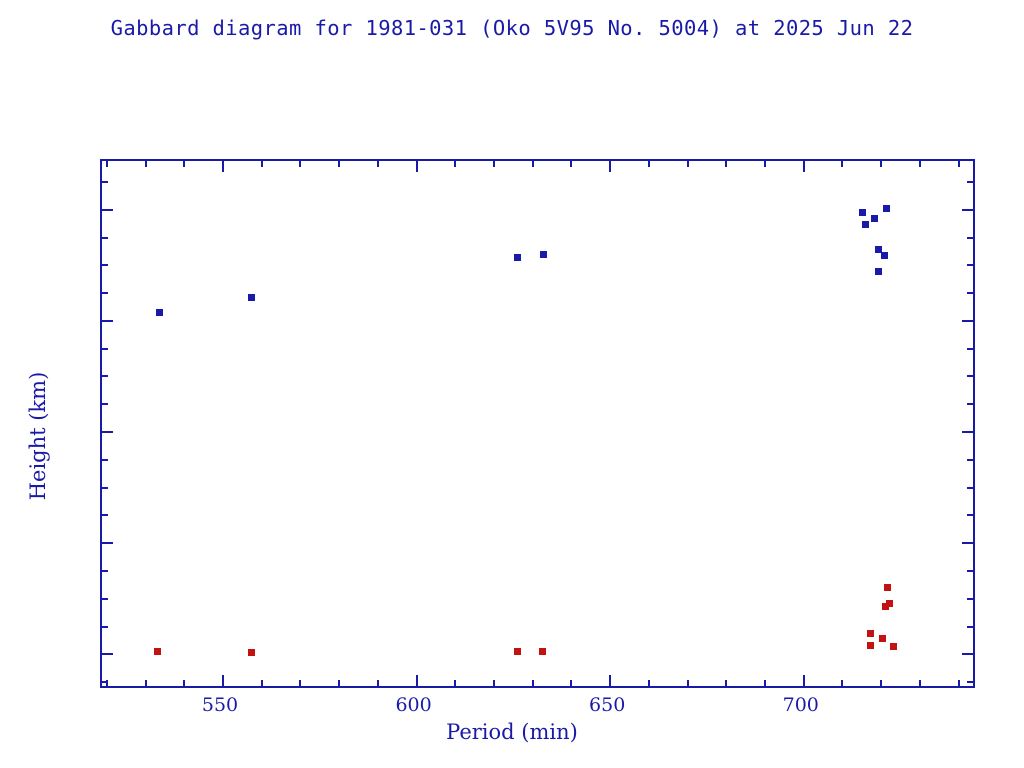 The width and height of the screenshot is (1024, 768). I want to click on x-tick-label: 700, so click(800, 705).